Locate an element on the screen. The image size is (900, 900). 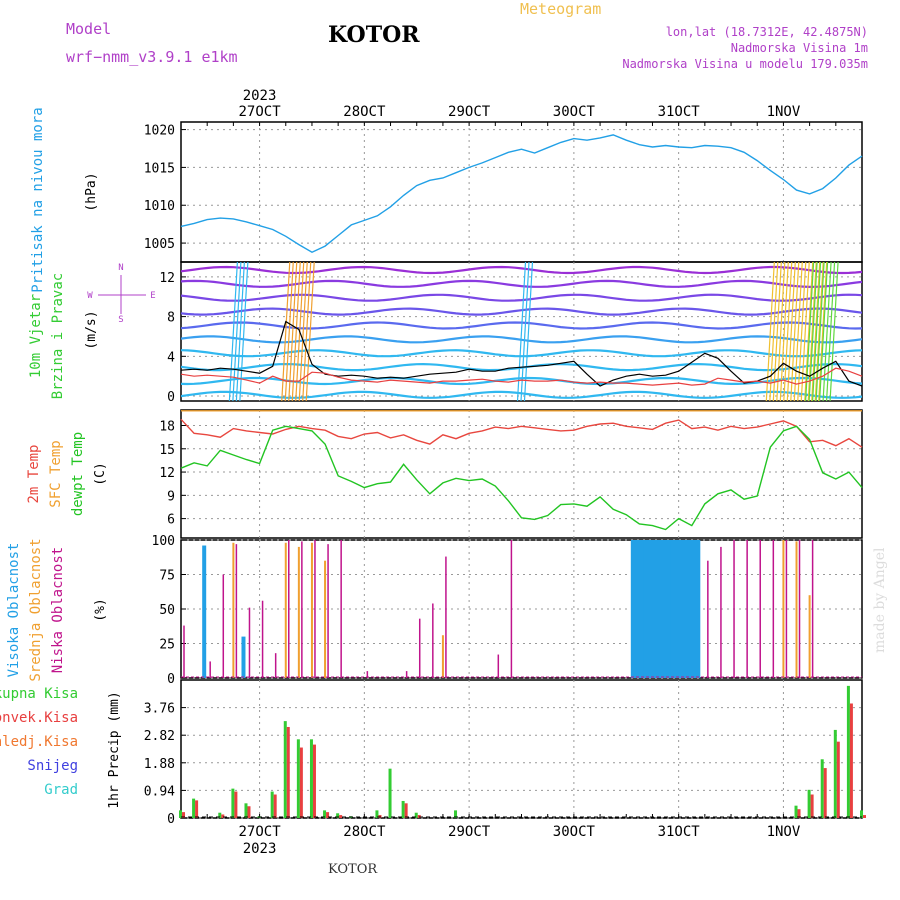
y-tick-label: 12 is located at coordinates (167, 473).